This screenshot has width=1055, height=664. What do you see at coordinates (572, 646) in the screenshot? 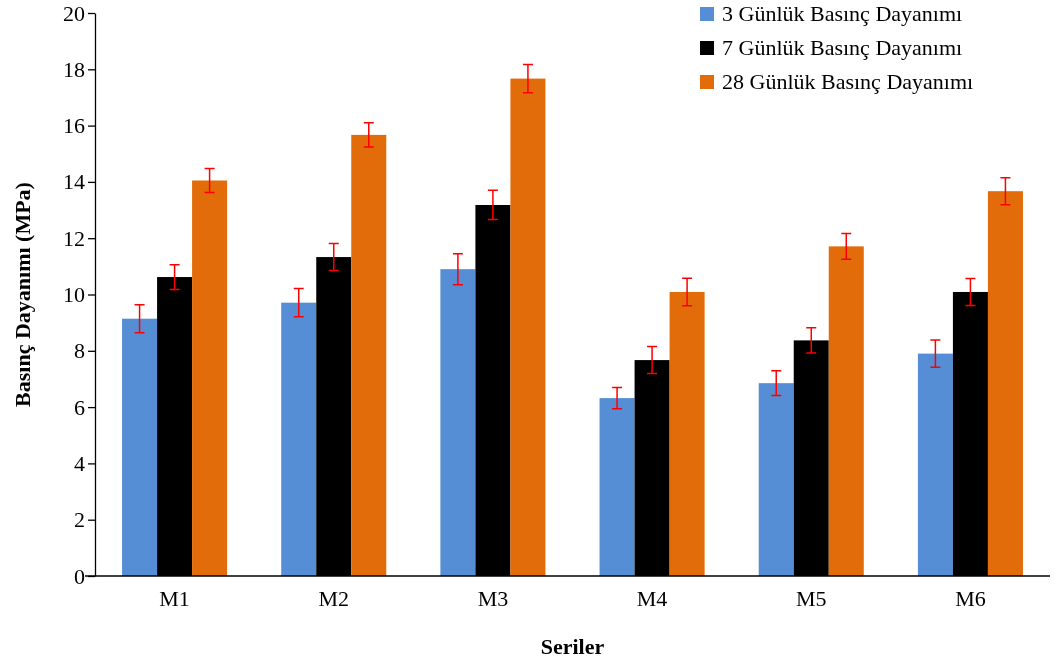
I see `x-axis-title: Seriler` at bounding box center [572, 646].